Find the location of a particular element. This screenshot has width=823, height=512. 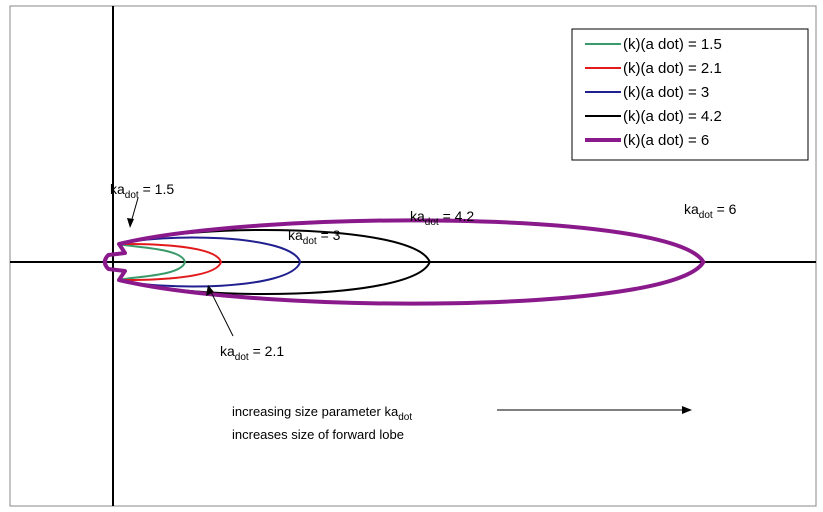

annotation-line-1: increasing size parameter kadot is located at coordinates (322, 413).